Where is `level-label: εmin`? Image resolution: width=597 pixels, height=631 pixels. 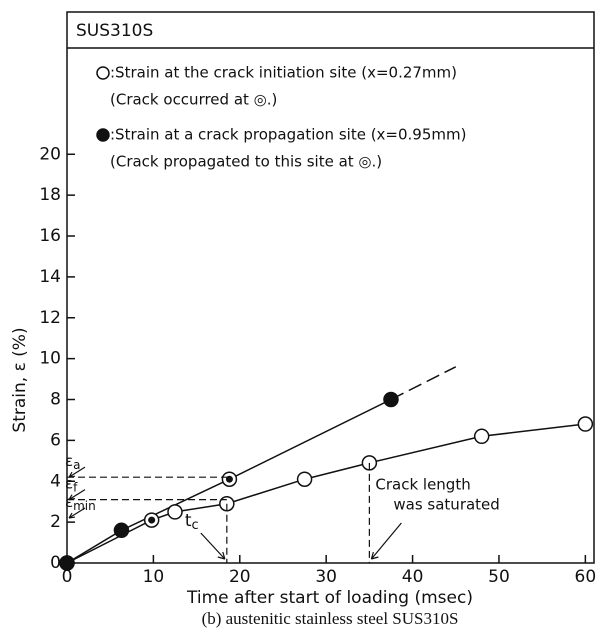 level-label: εmin is located at coordinates (80, 503).